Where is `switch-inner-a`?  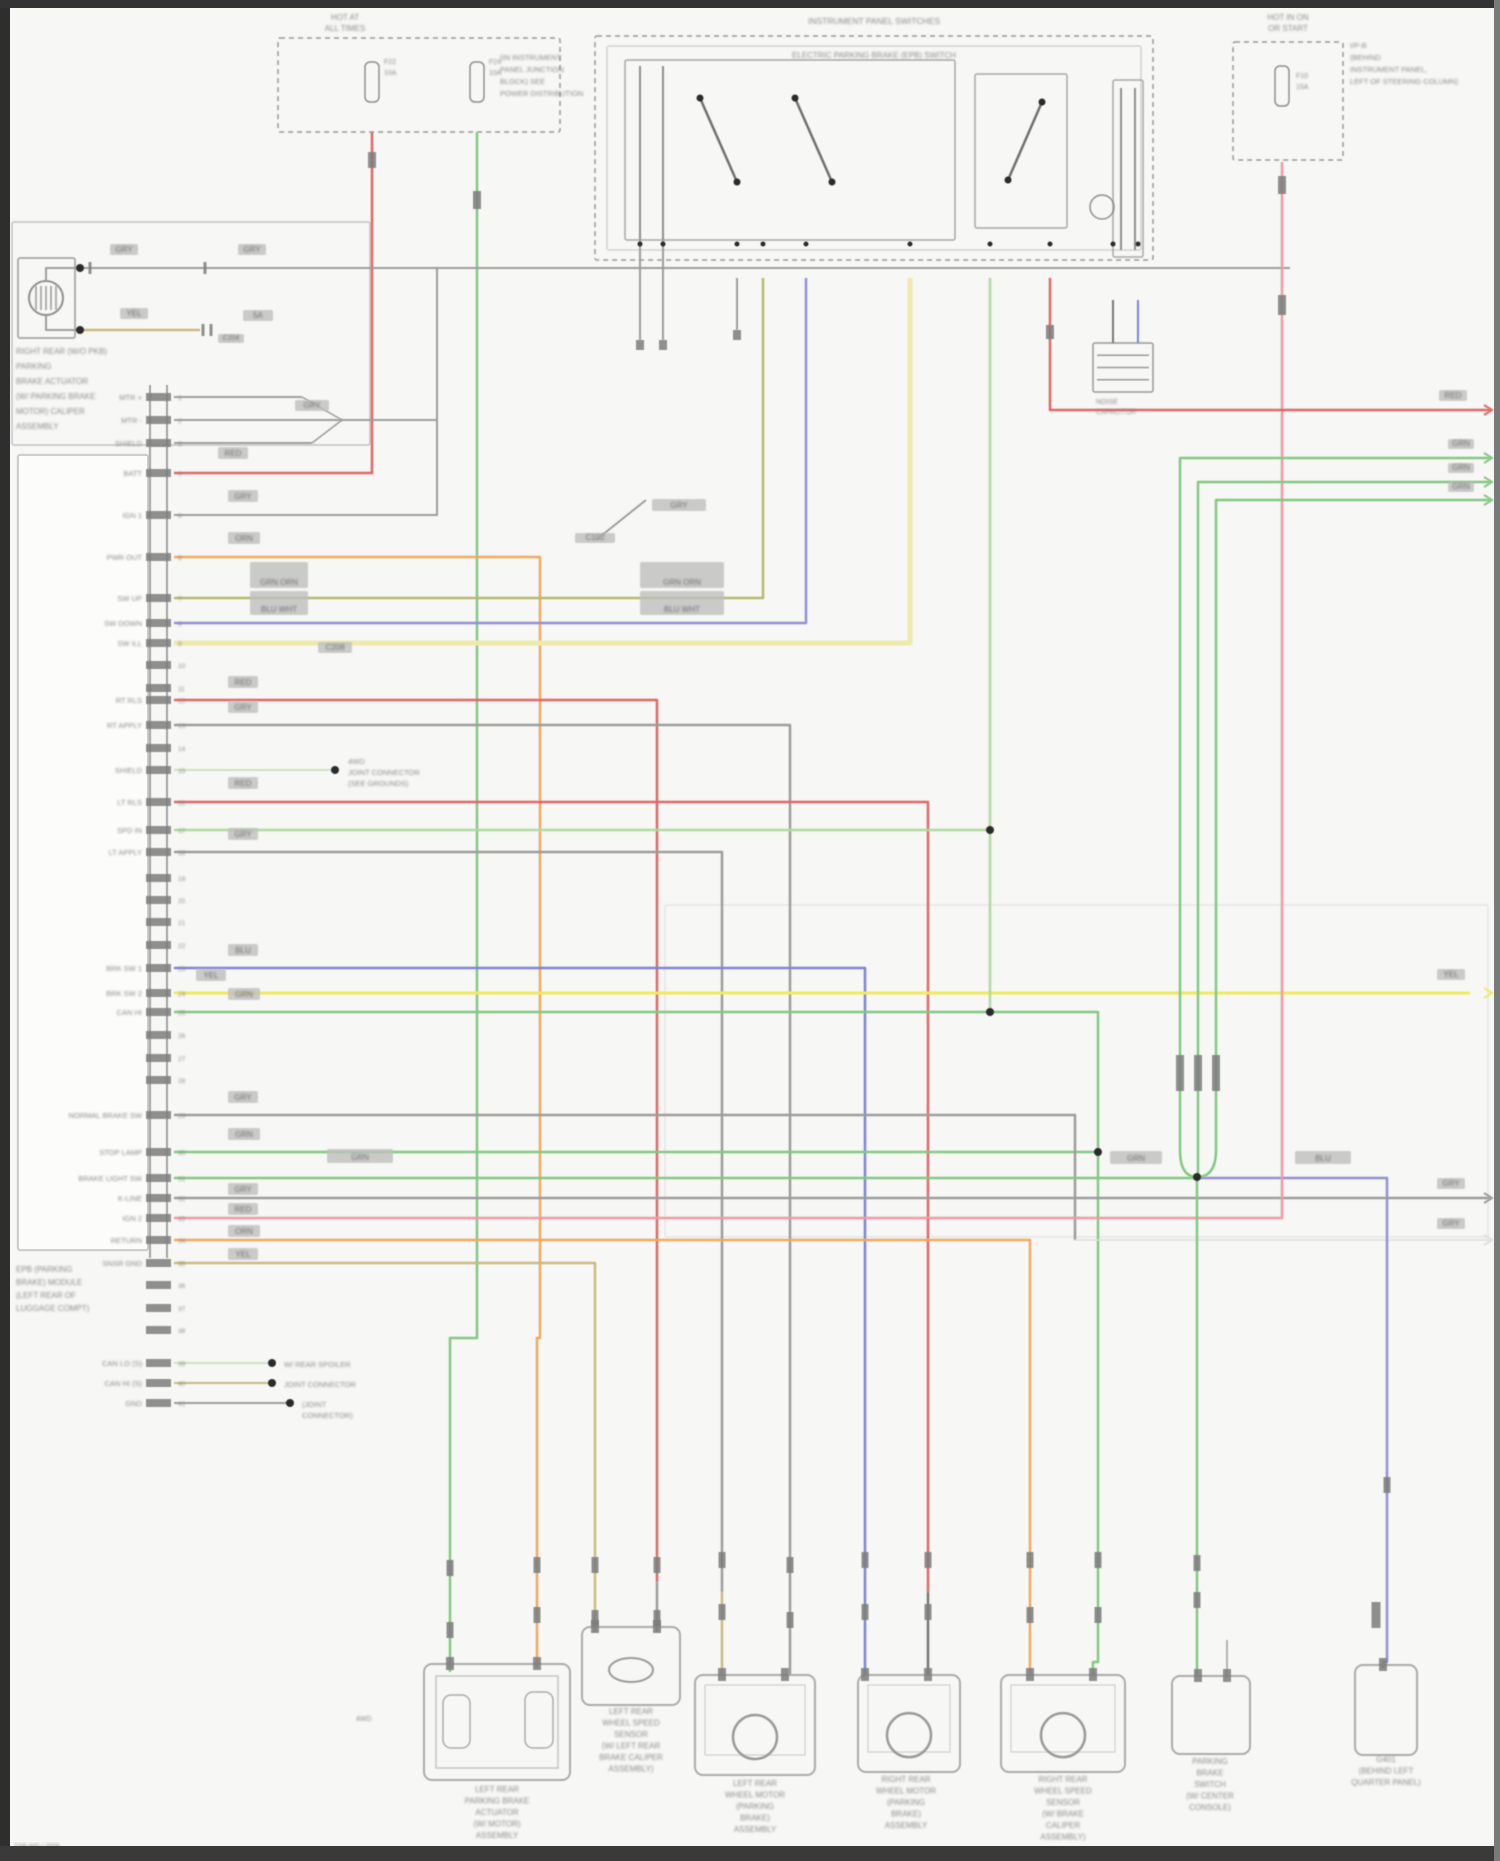 switch-inner-a is located at coordinates (790, 150).